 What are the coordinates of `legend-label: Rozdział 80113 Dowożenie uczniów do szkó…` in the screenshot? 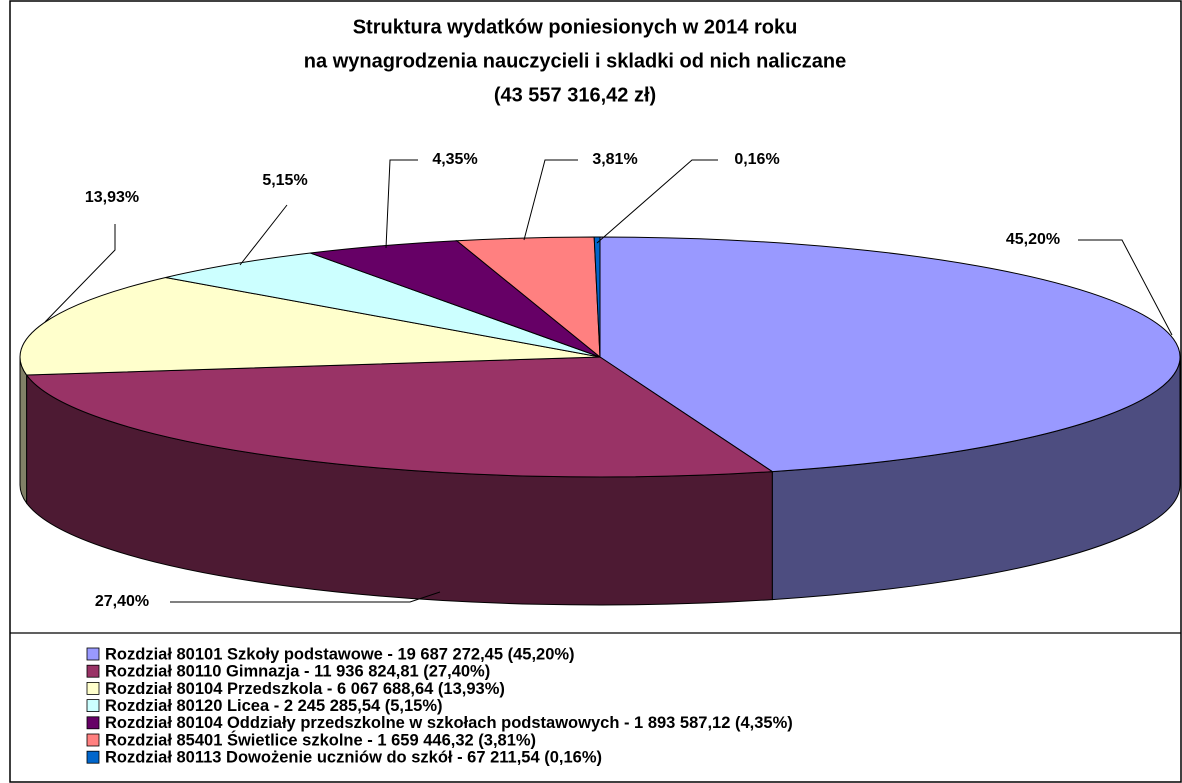 It's located at (353, 758).